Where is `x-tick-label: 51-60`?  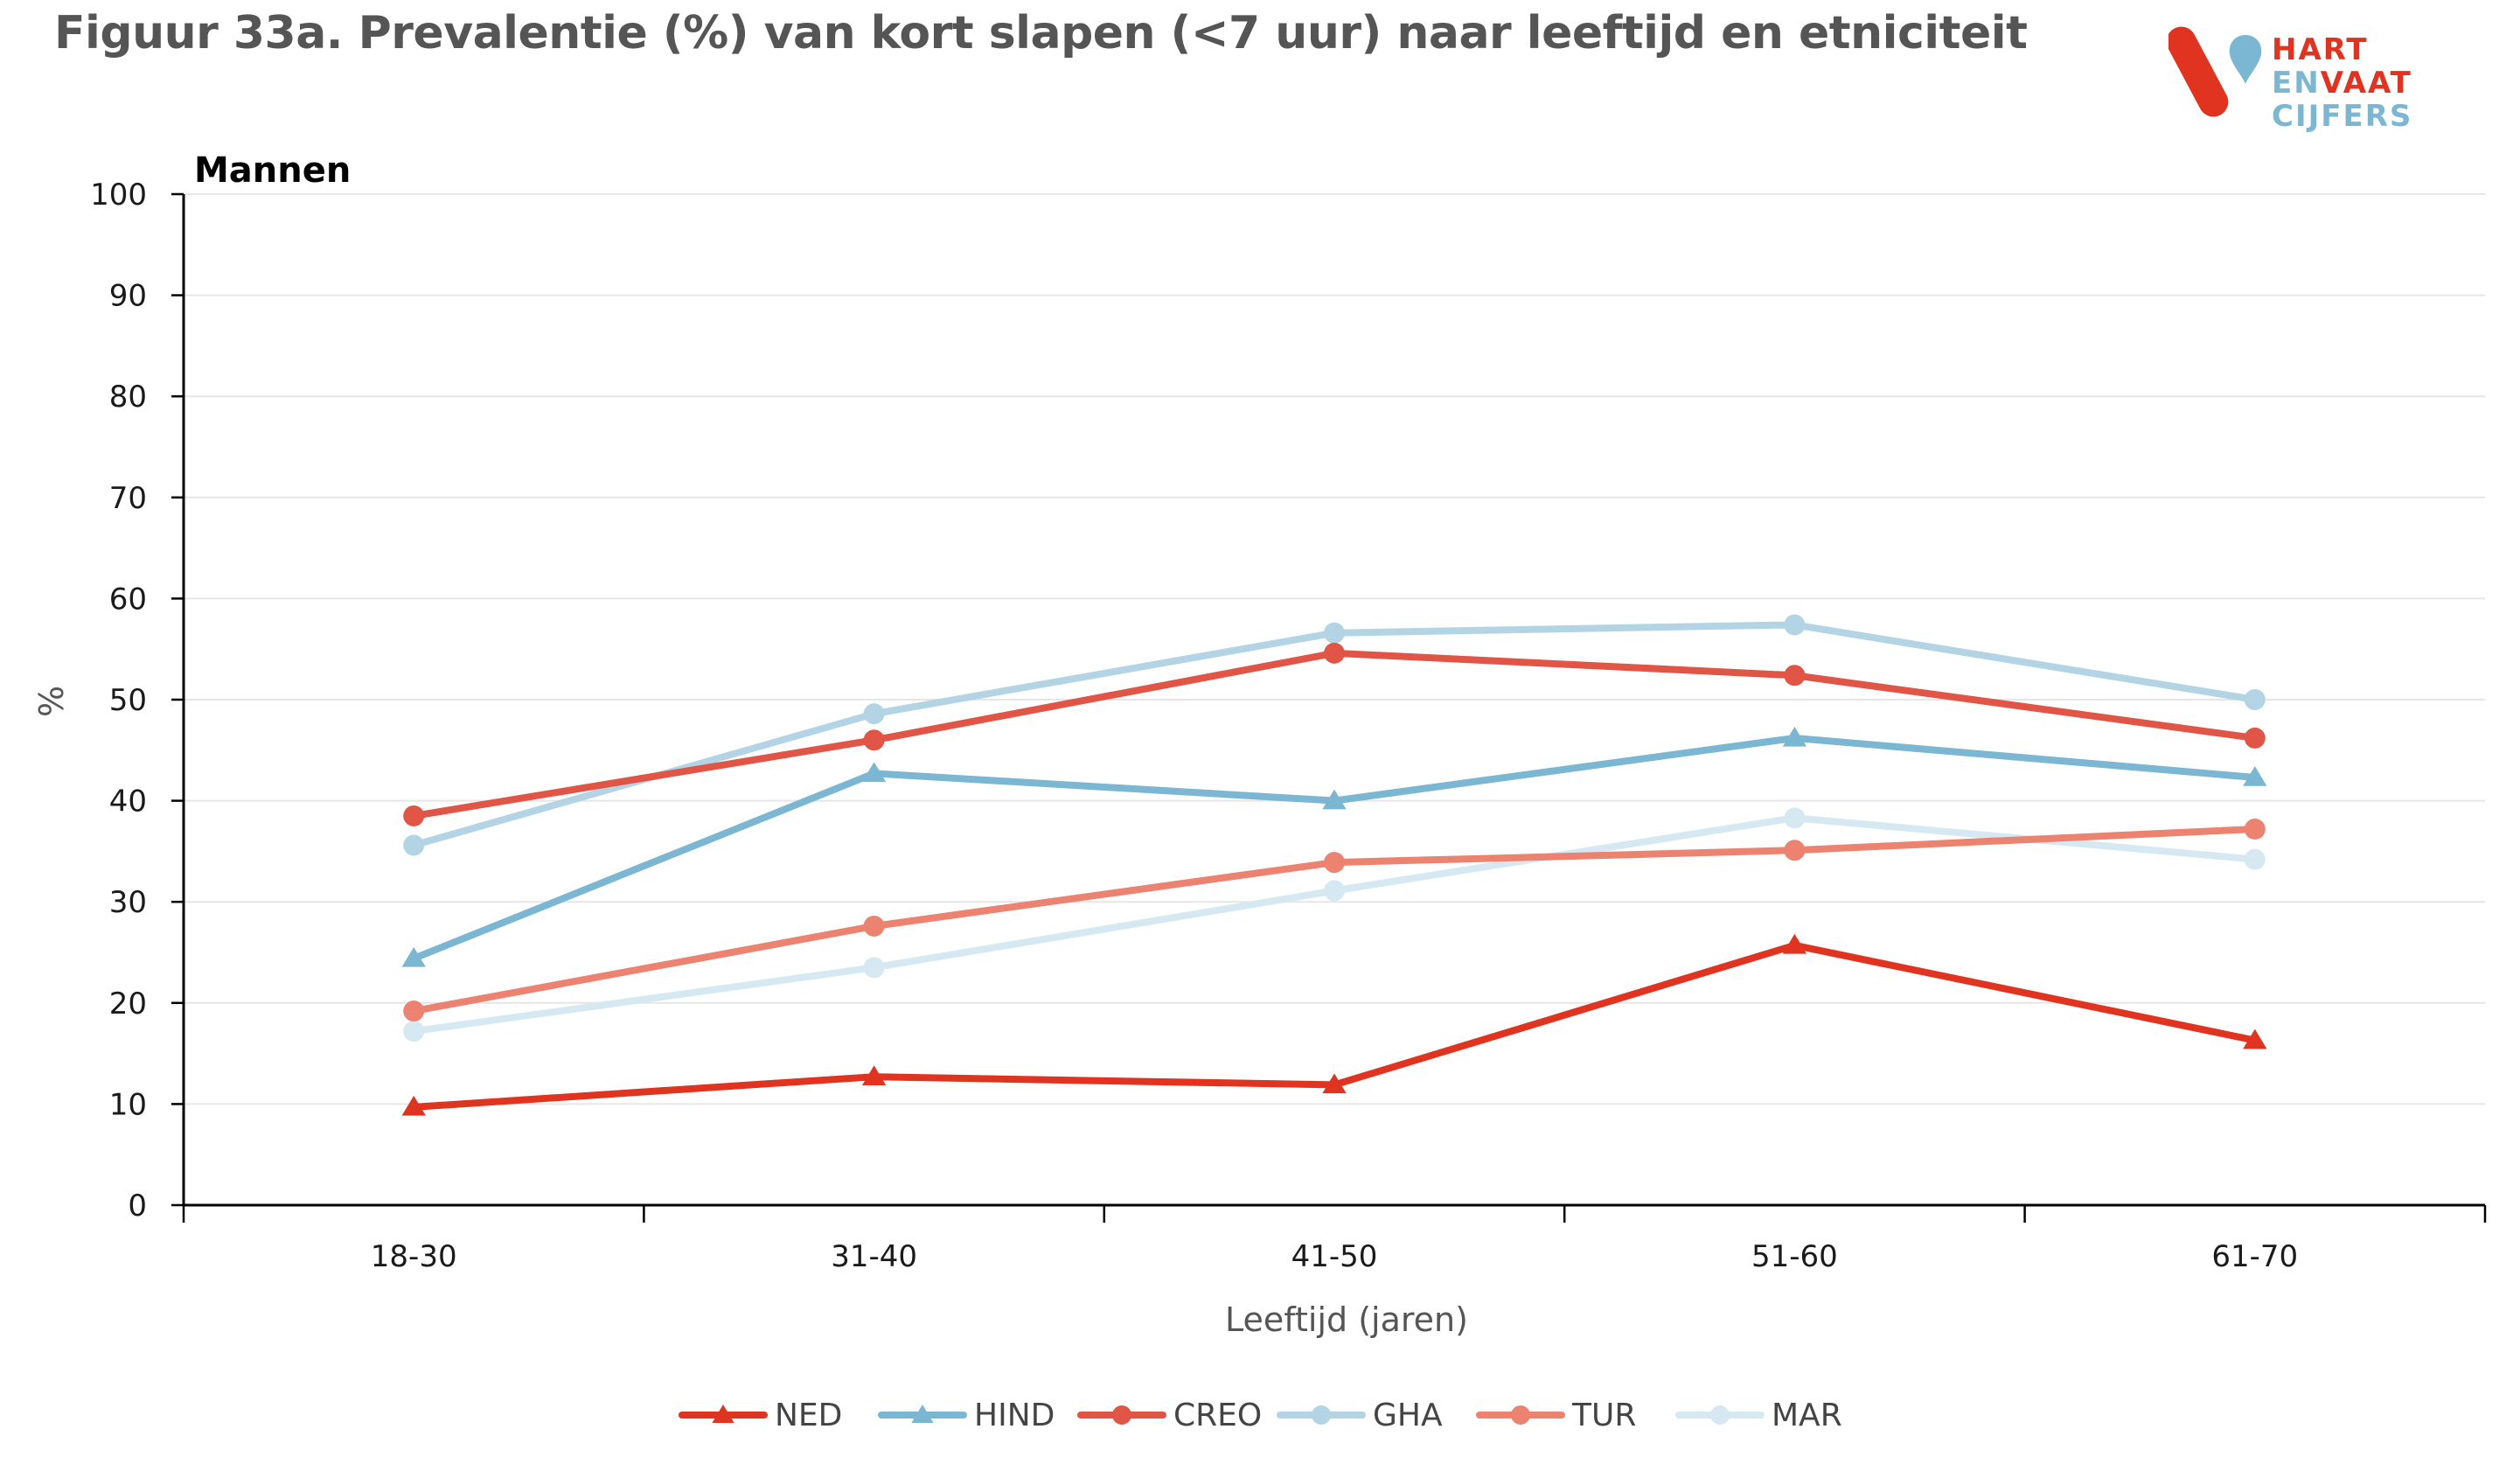 x-tick-label: 51-60 is located at coordinates (1794, 1256).